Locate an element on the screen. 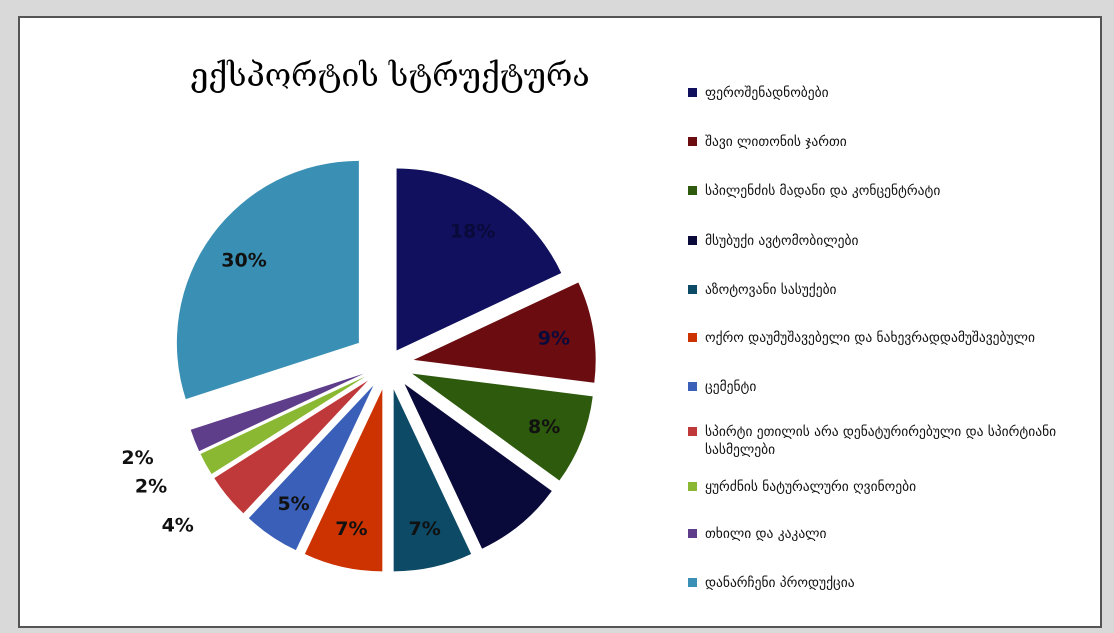 The width and height of the screenshot is (1114, 633). legend-item: დანარჩენი პროდუქცია is located at coordinates (889, 583).